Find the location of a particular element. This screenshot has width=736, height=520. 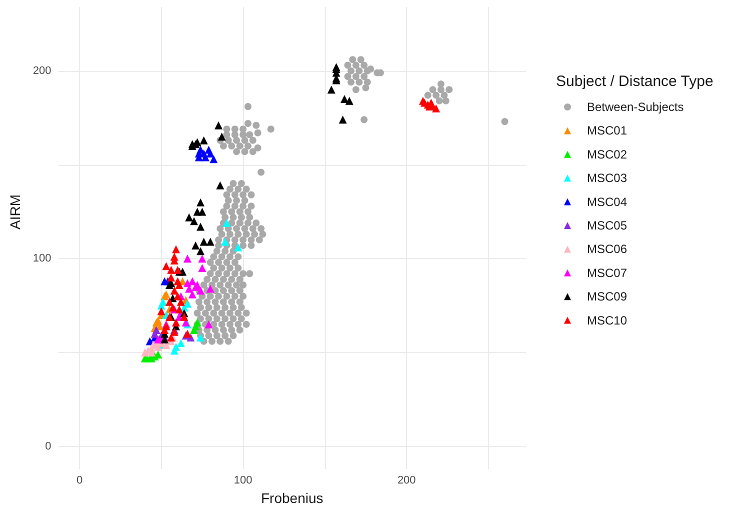

legend-label: Between-Subjects is located at coordinates (635, 107).